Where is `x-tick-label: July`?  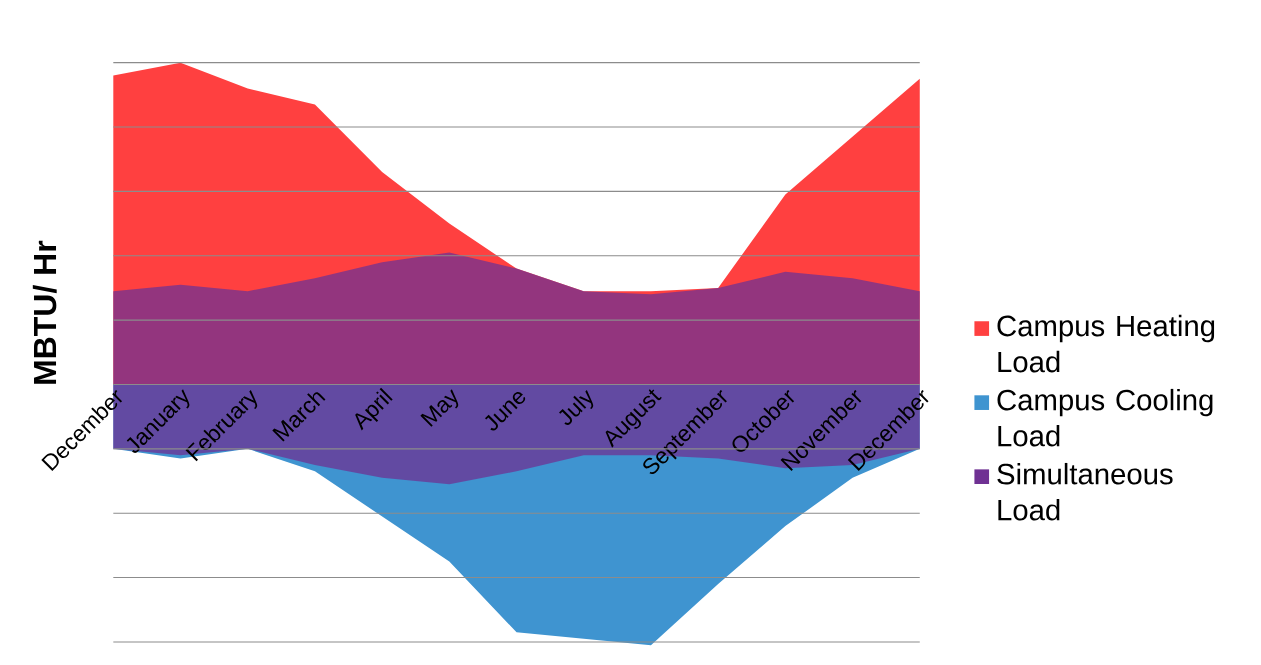 x-tick-label: July is located at coordinates (576, 407).